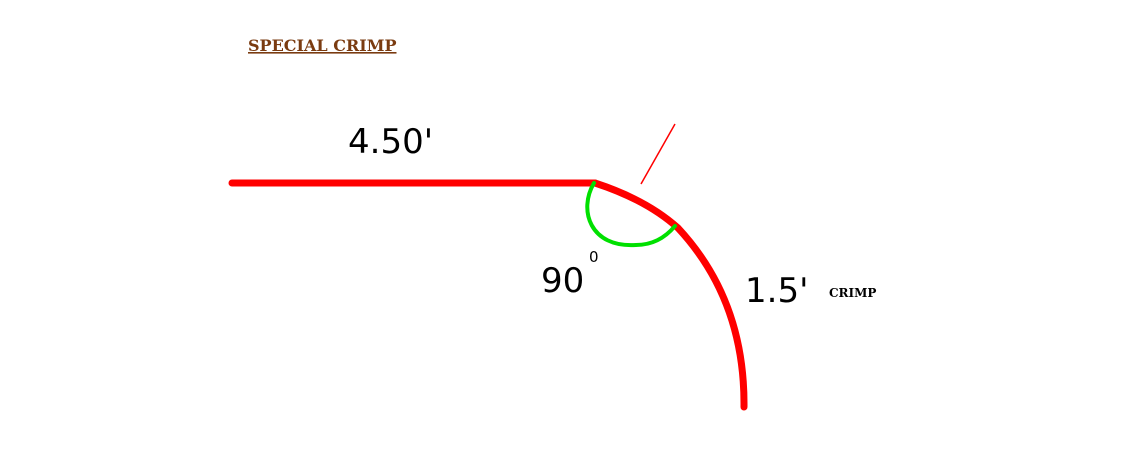  What do you see at coordinates (562, 281) in the screenshot?
I see `angle-label: 90` at bounding box center [562, 281].